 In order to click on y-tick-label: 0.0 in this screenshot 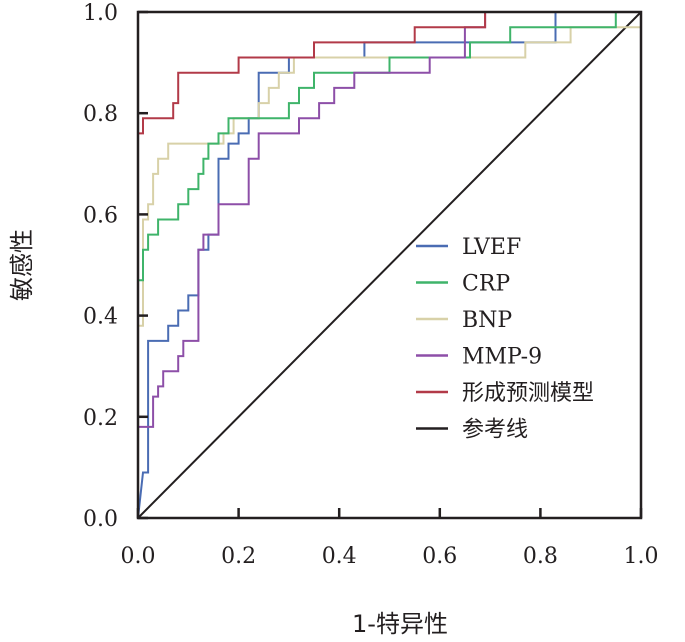, I will do `click(100, 519)`.